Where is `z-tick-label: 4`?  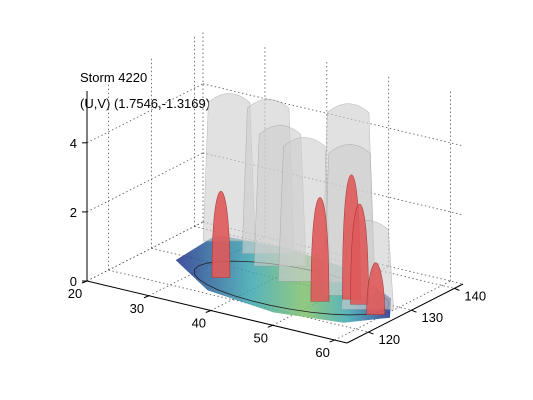
z-tick-label: 4 is located at coordinates (73, 143).